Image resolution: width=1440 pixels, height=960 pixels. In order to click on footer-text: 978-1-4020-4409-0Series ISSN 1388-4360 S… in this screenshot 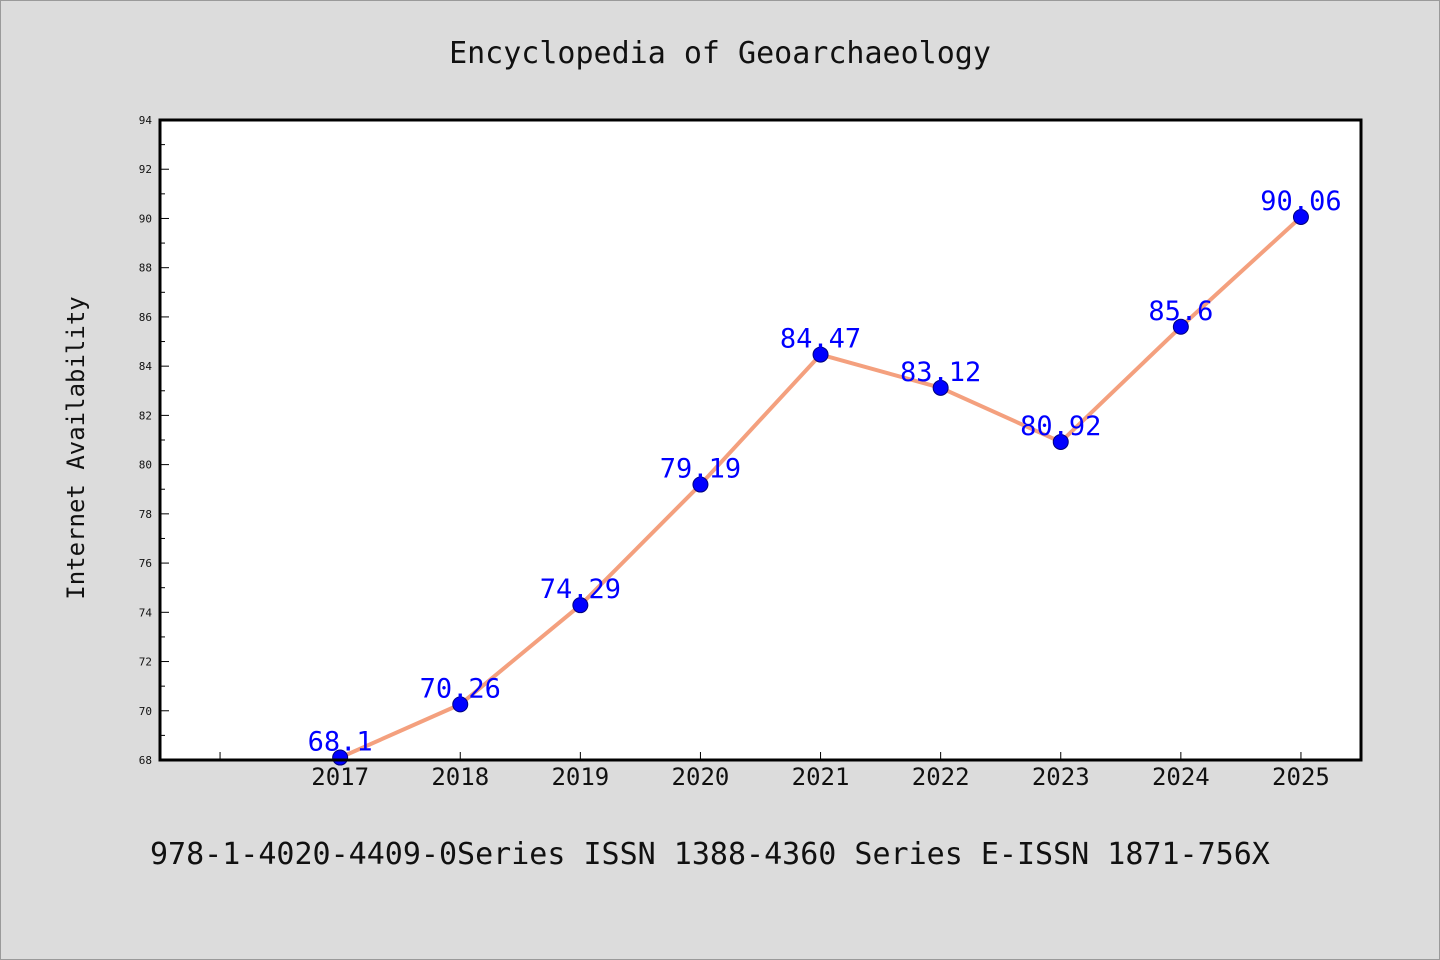, I will do `click(710, 854)`.